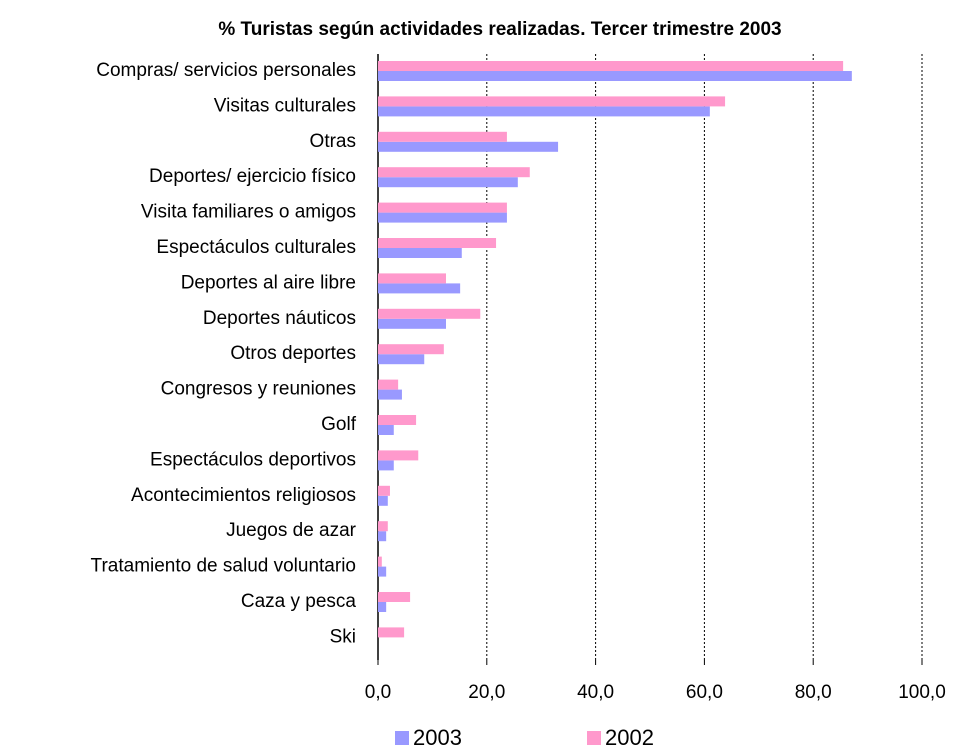 This screenshot has width=959, height=753. Describe the element at coordinates (813, 692) in the screenshot. I see `x-tick-label: 80,0` at that location.